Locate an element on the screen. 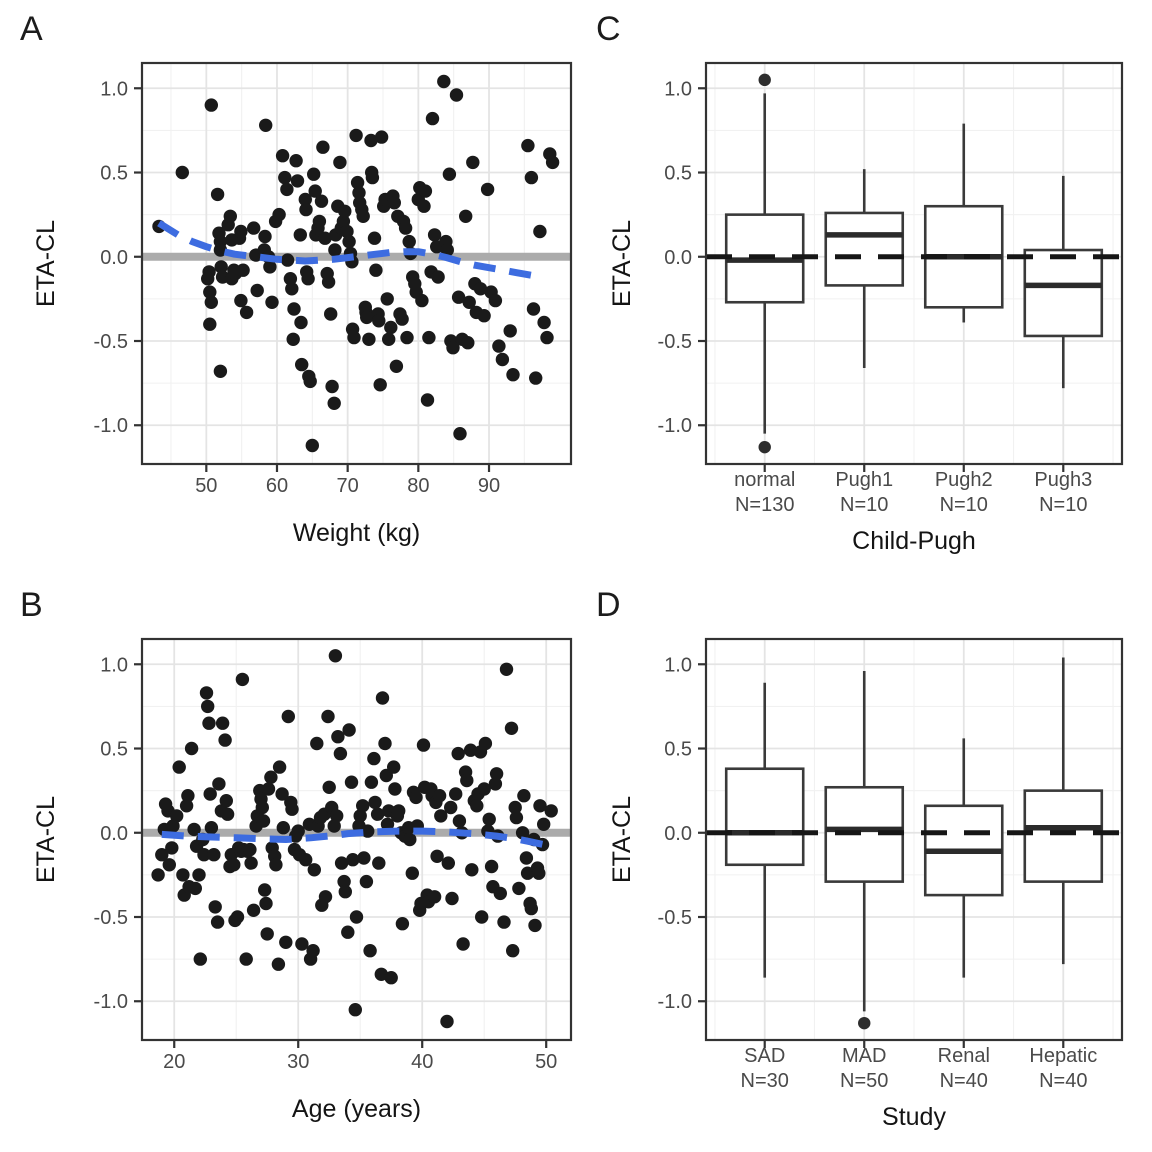 The height and width of the screenshot is (1152, 1152). category-label: SAD is located at coordinates (764, 1056).